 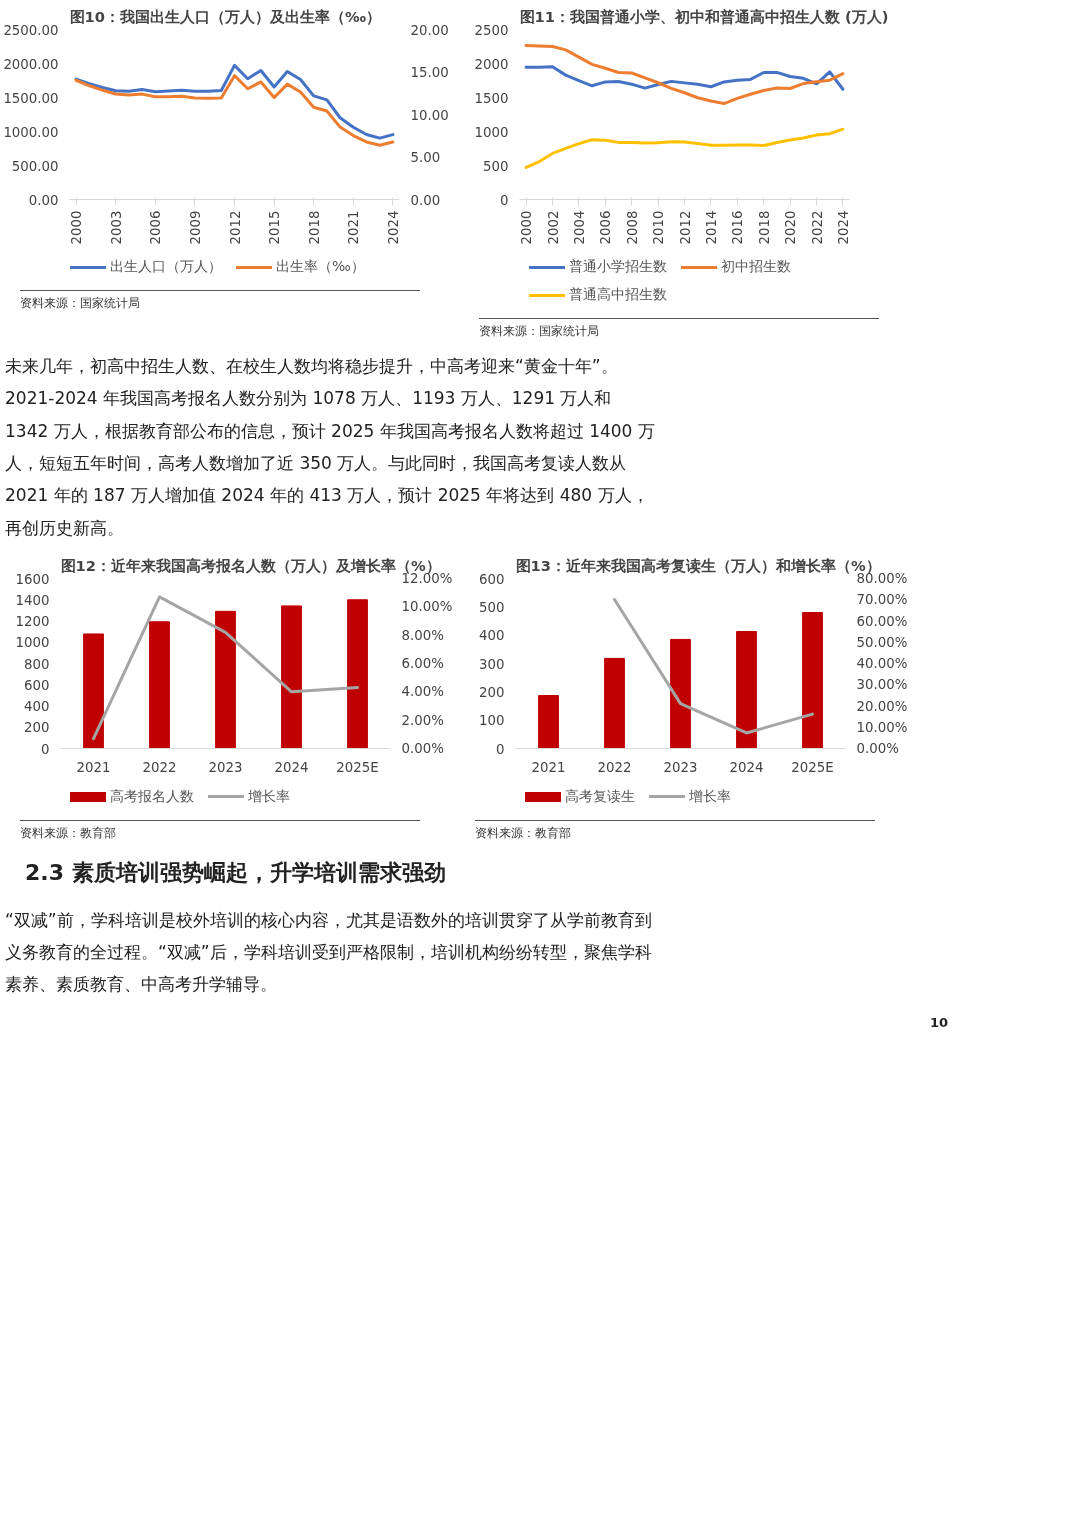 I want to click on y-tick-label: 2000.00, so click(x=31, y=64).